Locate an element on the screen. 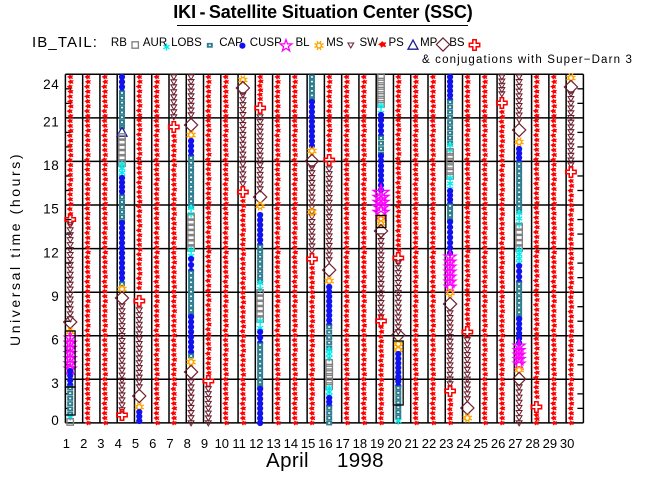 This screenshot has width=650, height=500. svg-text: 0 is located at coordinates (55, 420).